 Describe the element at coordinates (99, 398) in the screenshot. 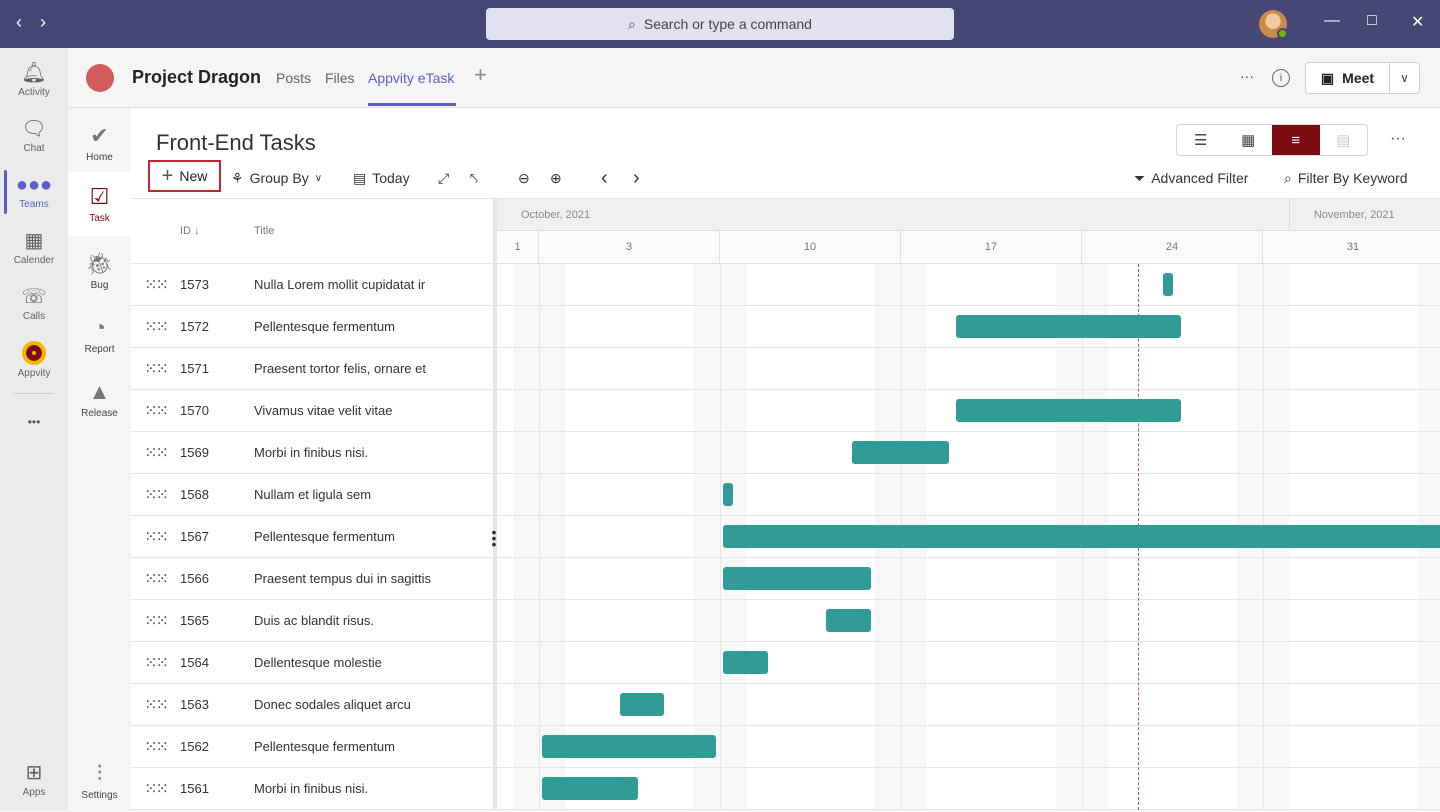

I see `sidebar-item-release: ▲ Release` at that location.